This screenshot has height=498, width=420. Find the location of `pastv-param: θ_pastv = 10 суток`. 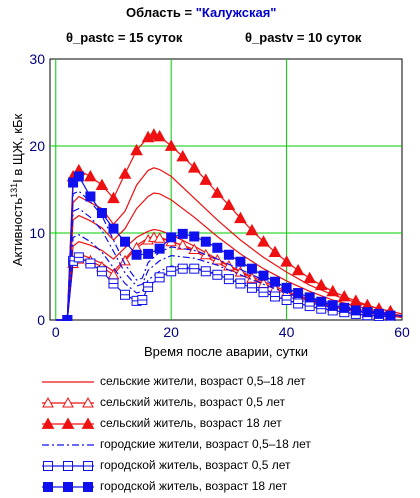

pastv-param: θ_pastv = 10 суток is located at coordinates (303, 37).